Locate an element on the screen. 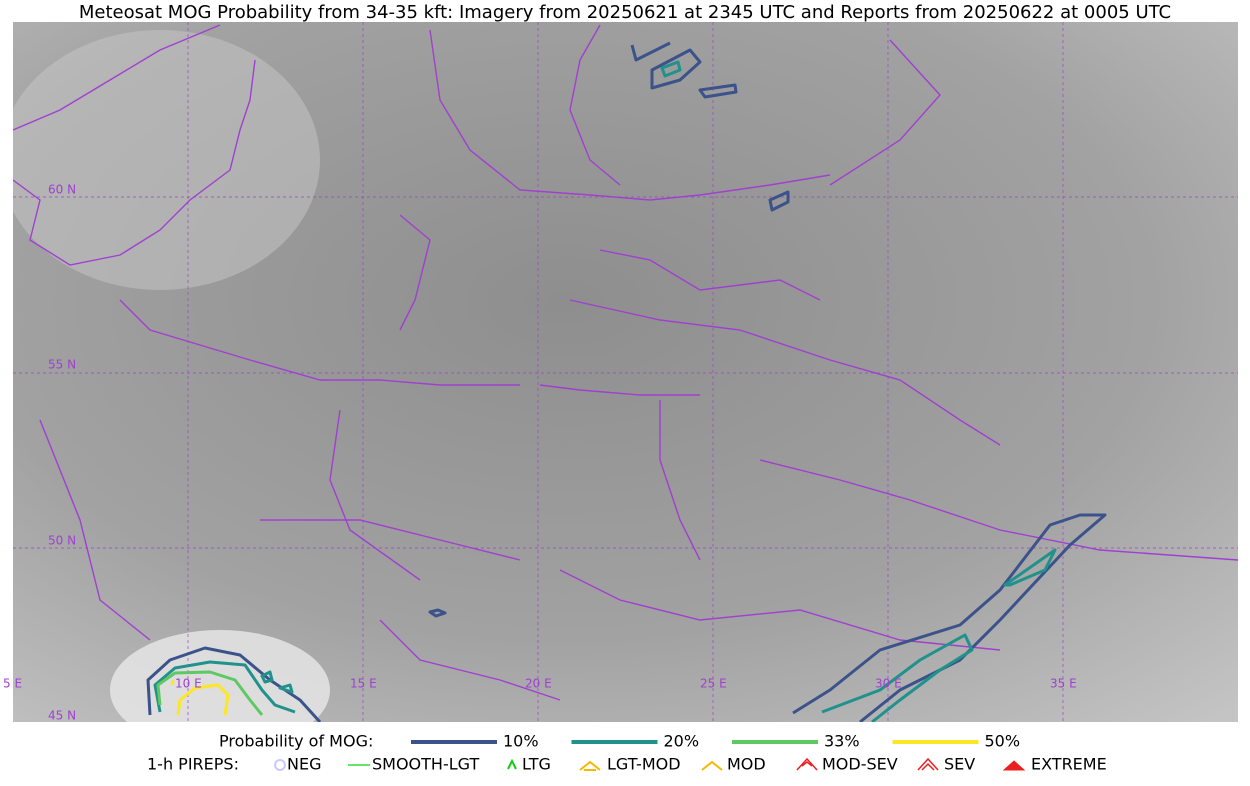 The image size is (1250, 786). legend-title: Probability of MOG: is located at coordinates (296, 741).